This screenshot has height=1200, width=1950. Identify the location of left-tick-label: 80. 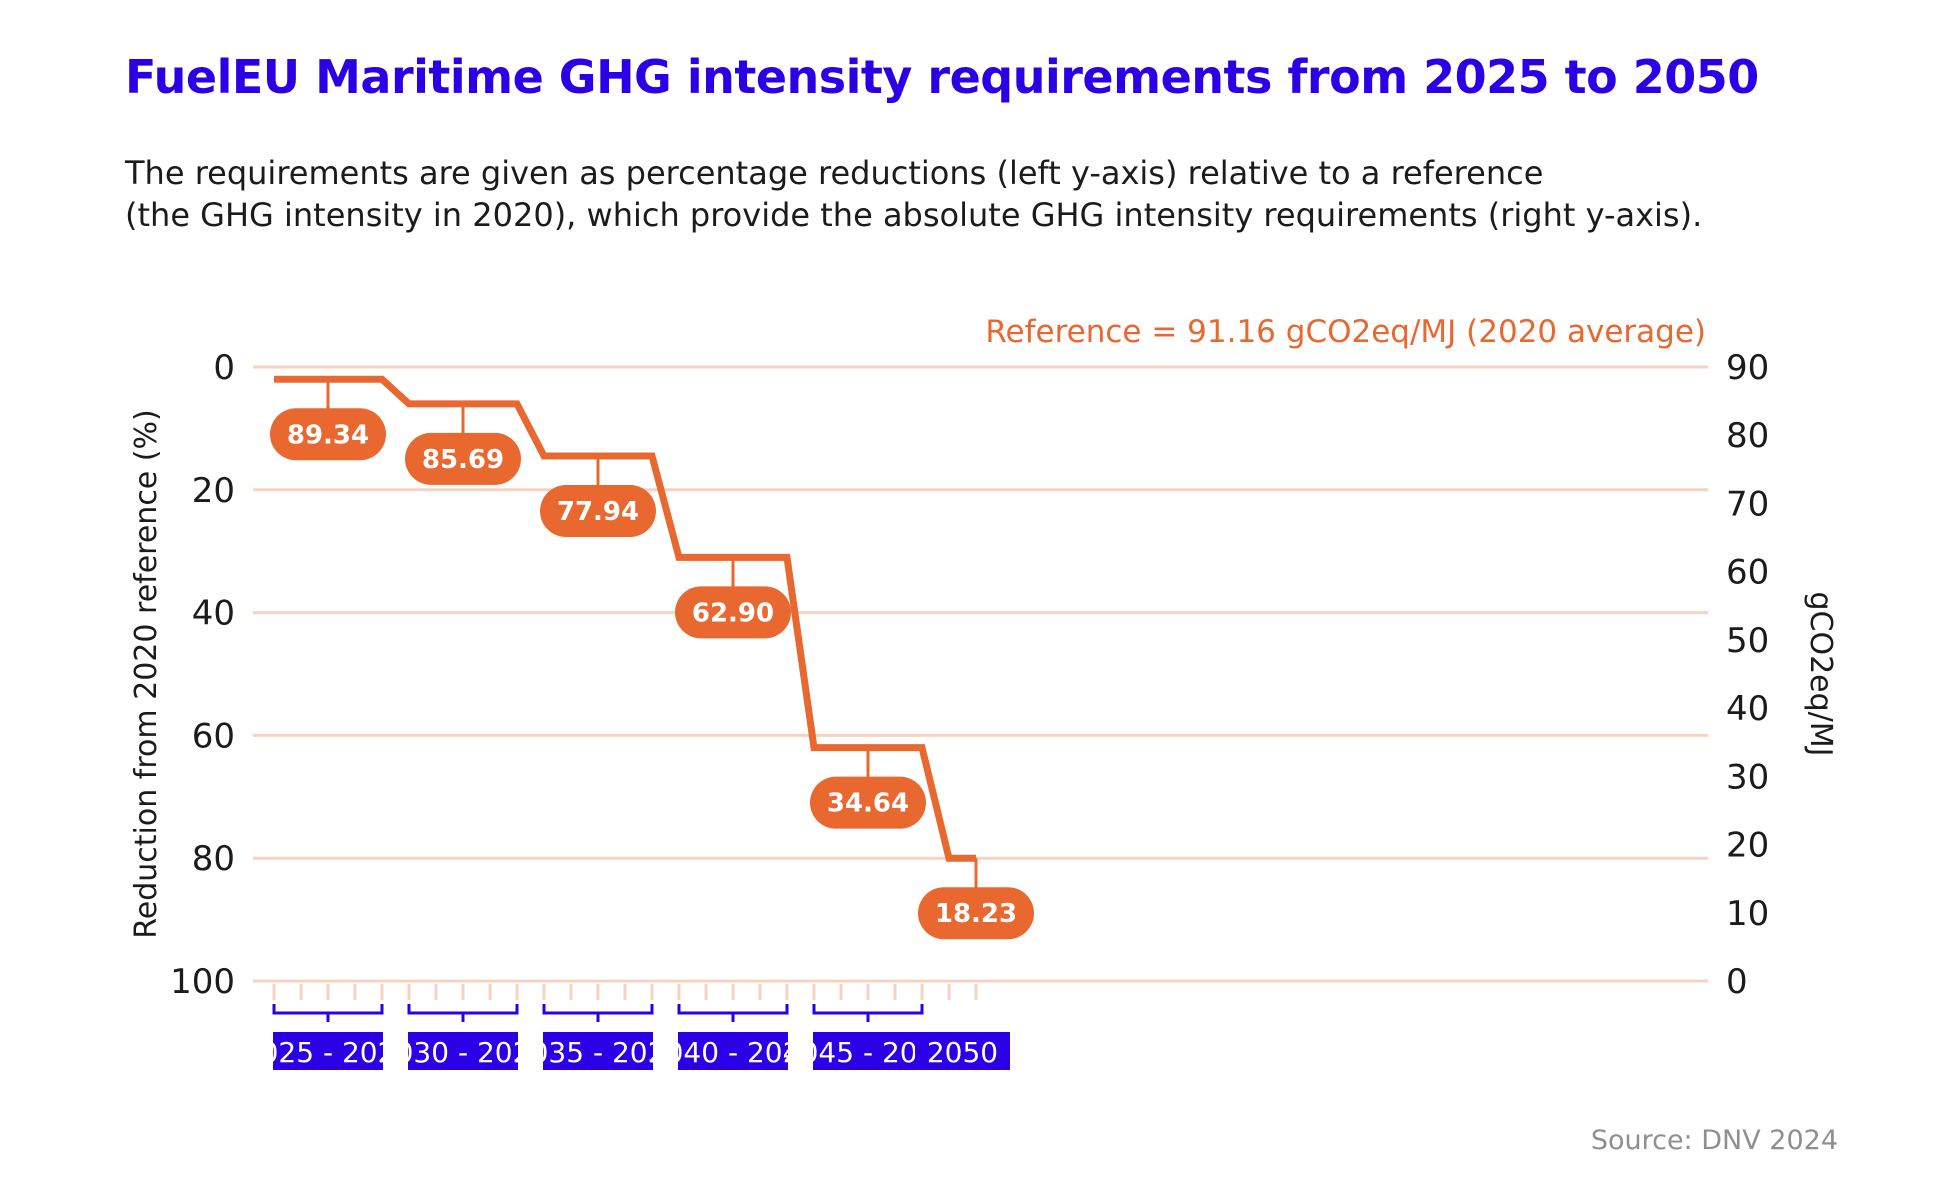
(213, 859).